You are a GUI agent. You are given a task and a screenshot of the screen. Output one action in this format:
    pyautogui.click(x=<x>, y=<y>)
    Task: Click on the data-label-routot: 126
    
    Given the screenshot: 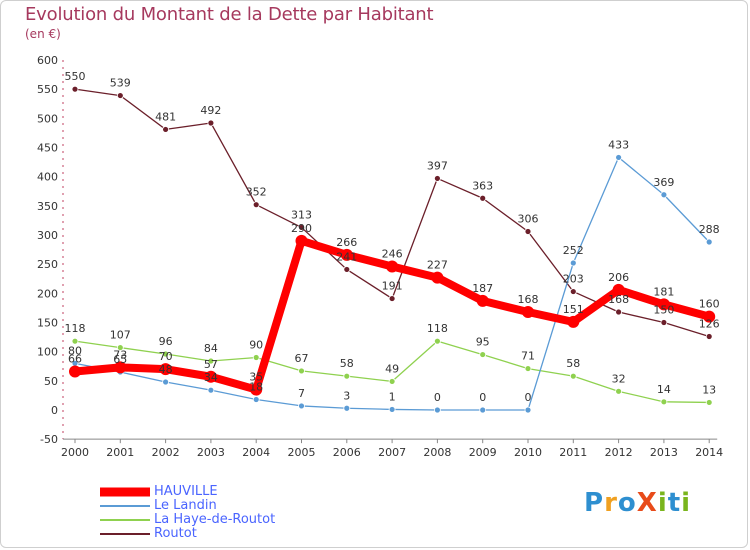 What is the action you would take?
    pyautogui.click(x=709, y=324)
    